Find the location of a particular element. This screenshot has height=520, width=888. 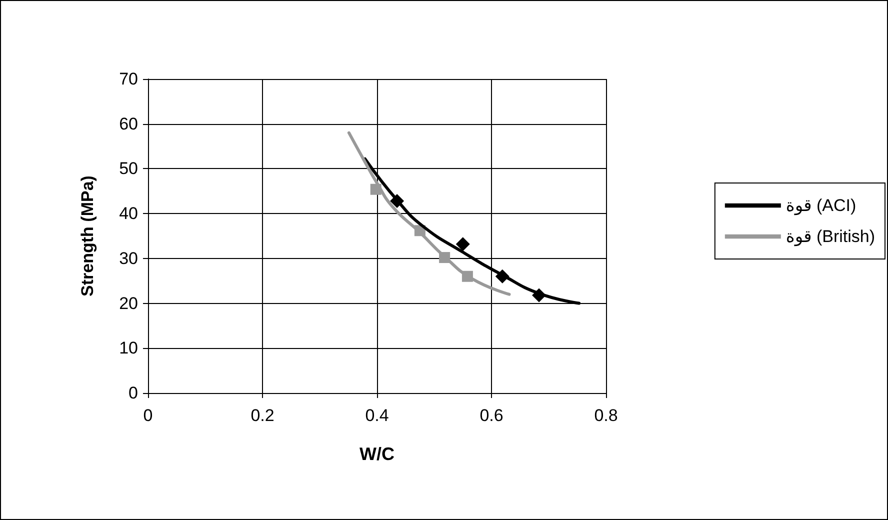

x-tick-label: 0.2 is located at coordinates (262, 415).